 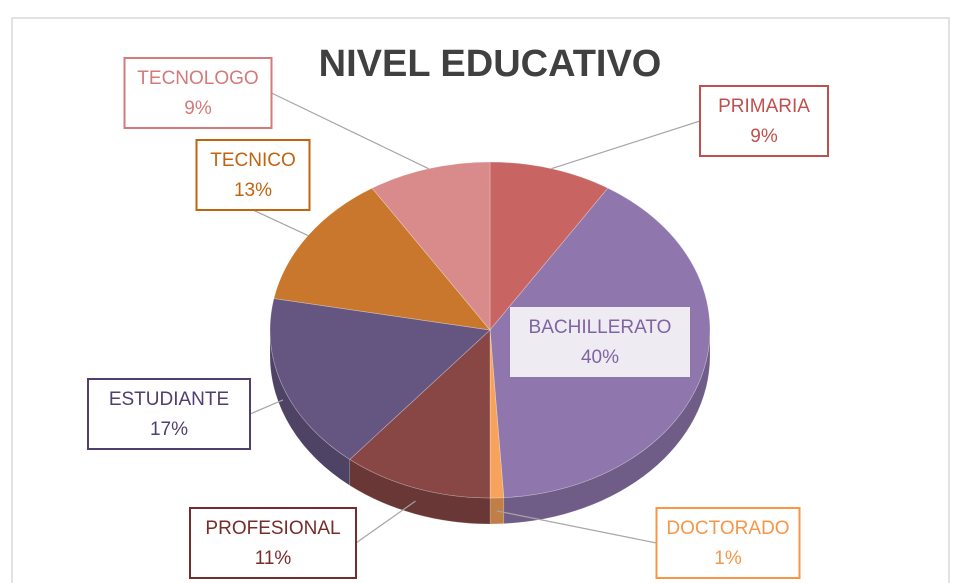 What do you see at coordinates (169, 399) in the screenshot?
I see `slice-label: ESTUDIANTE` at bounding box center [169, 399].